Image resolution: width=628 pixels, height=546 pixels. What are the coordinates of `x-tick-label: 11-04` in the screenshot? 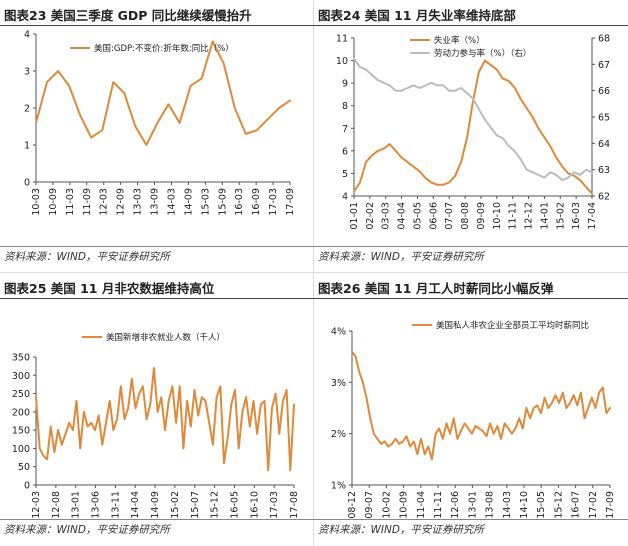 It's located at (421, 505).